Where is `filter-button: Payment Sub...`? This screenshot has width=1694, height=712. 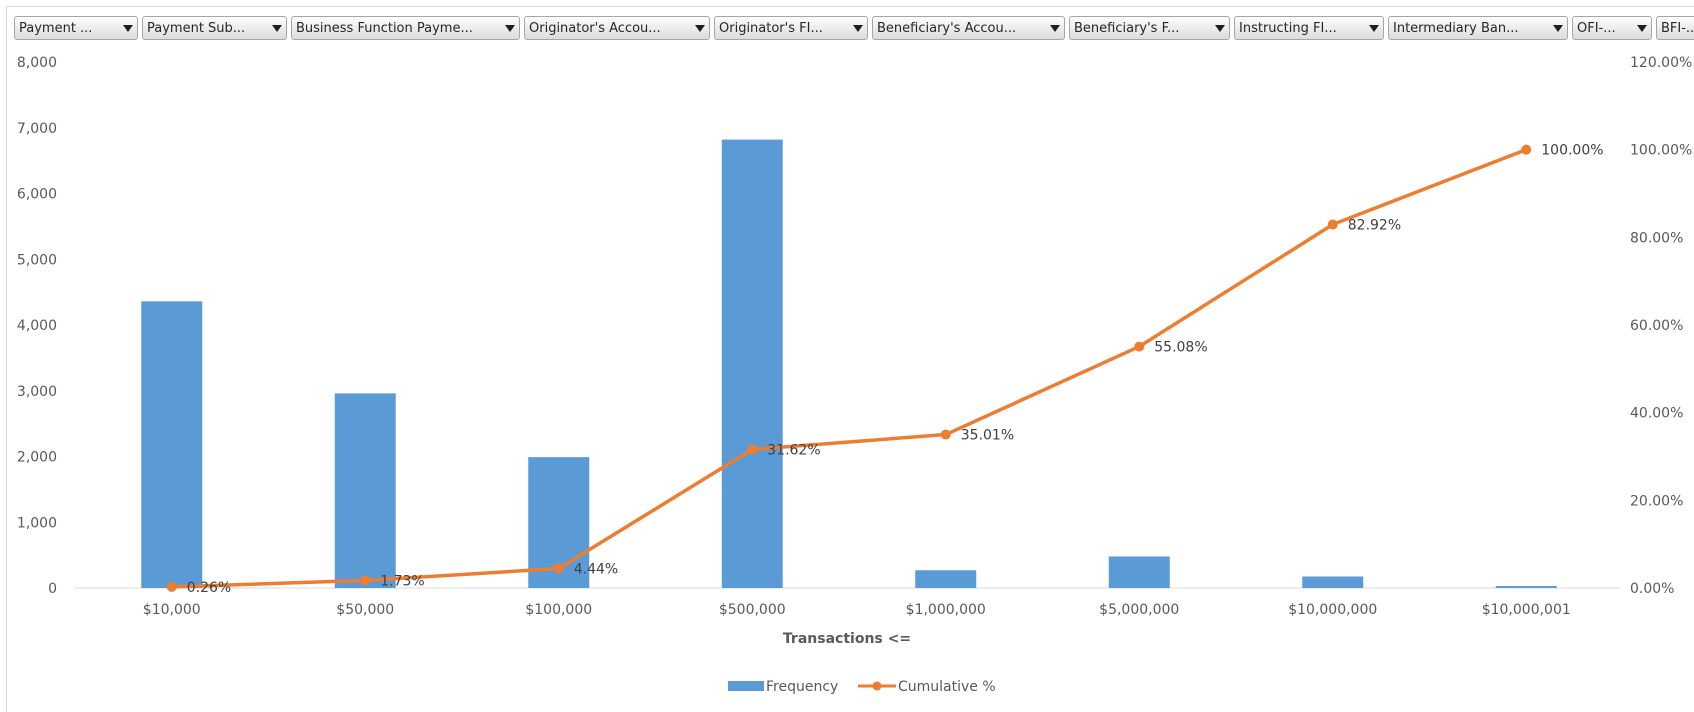 filter-button: Payment Sub... is located at coordinates (214, 28).